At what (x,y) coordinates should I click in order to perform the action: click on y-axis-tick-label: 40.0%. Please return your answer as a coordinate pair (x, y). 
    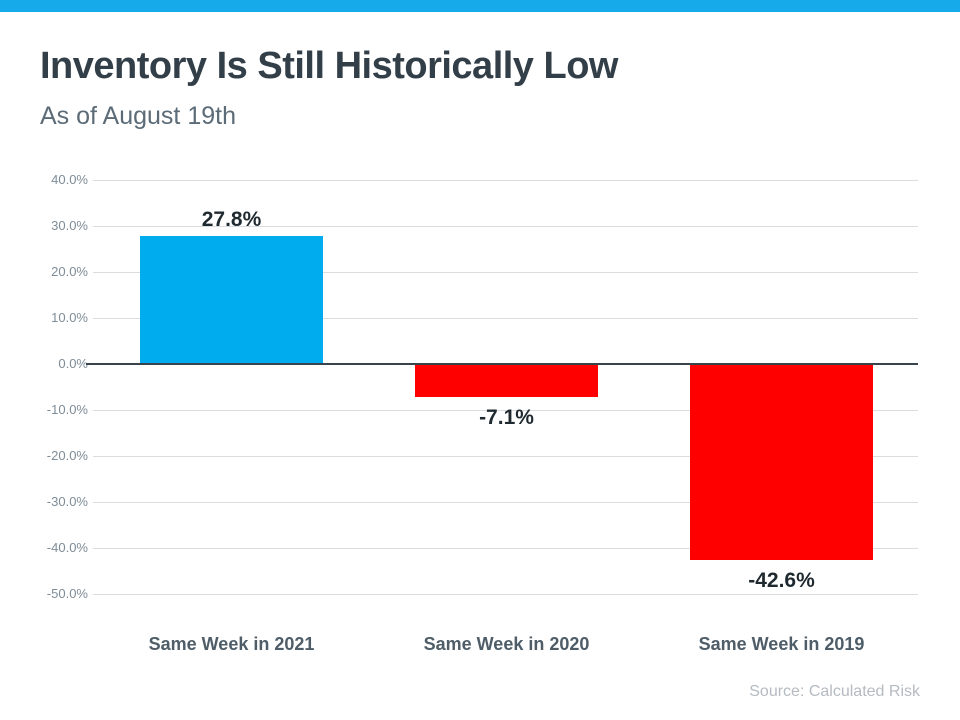
    Looking at the image, I should click on (69, 179).